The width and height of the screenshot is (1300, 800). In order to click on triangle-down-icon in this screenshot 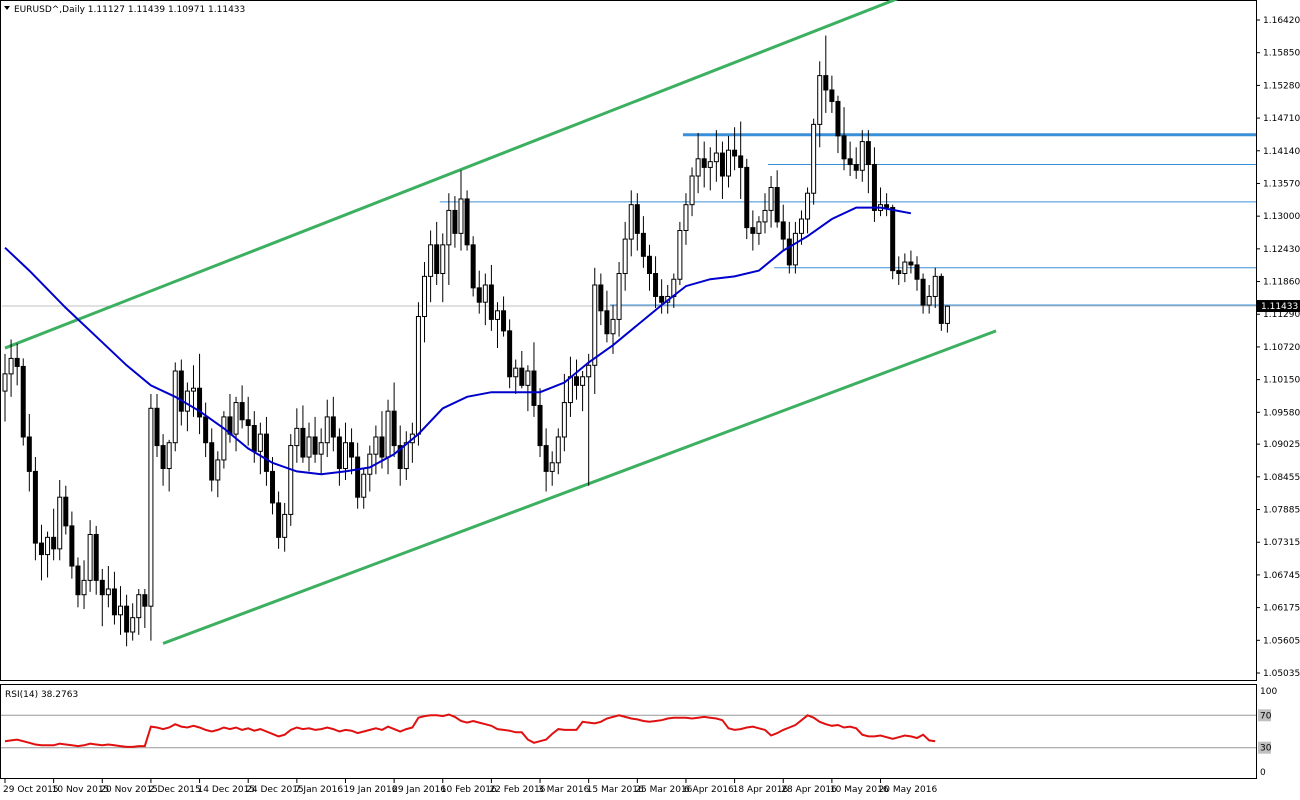, I will do `click(7, 8)`.